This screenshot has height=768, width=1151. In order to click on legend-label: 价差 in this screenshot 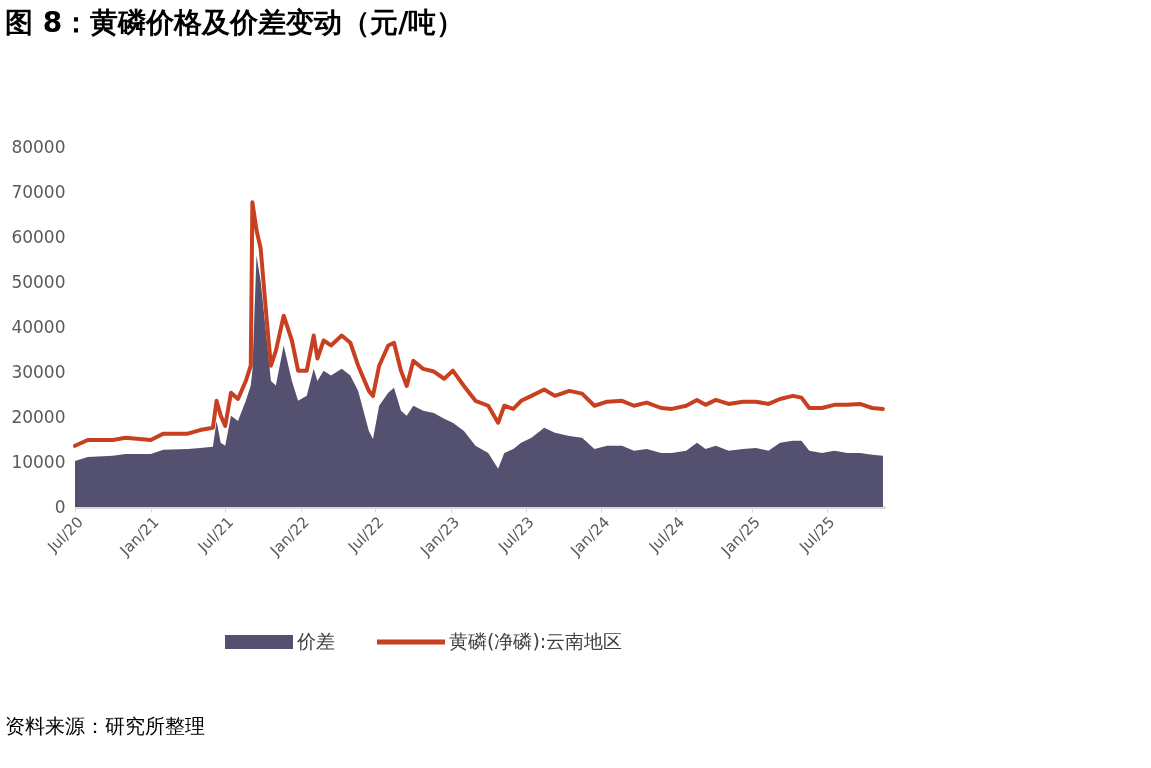, I will do `click(315, 641)`.